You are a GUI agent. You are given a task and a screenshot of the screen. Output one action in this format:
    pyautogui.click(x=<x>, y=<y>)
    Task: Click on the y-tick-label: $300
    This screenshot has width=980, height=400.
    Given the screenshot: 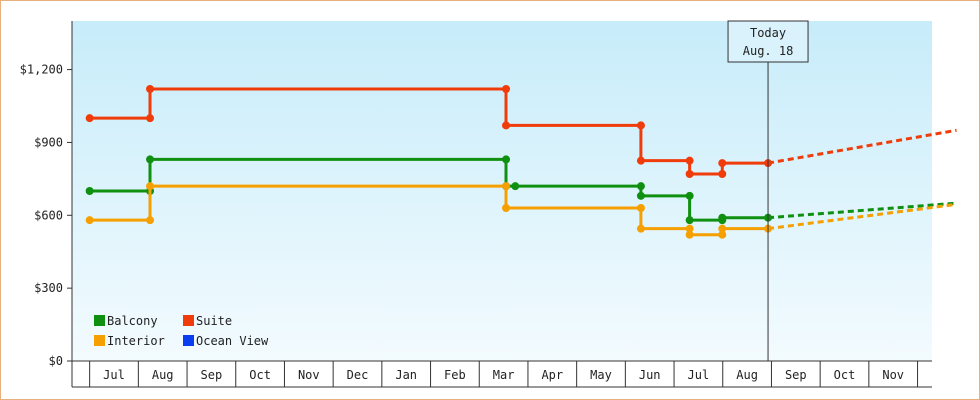 What is the action you would take?
    pyautogui.click(x=48, y=288)
    